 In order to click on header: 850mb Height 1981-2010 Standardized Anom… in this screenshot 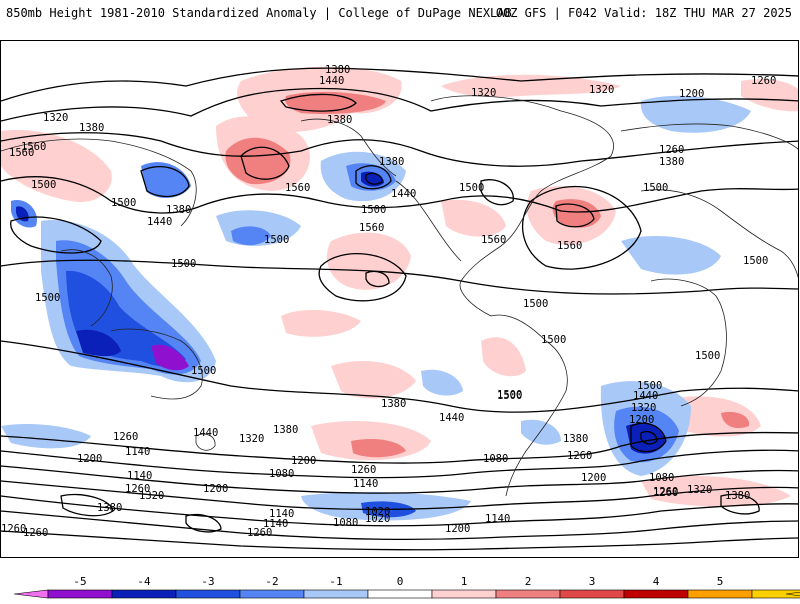, I will do `click(400, 13)`.